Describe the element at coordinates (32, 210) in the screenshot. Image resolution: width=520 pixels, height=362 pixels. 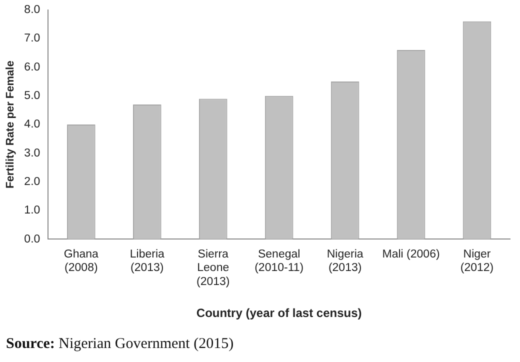
I see `y-tick-label: 1.0` at that location.